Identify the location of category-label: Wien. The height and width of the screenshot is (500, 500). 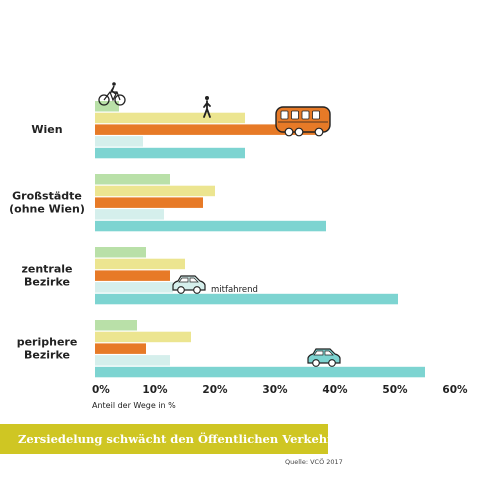
(46, 129).